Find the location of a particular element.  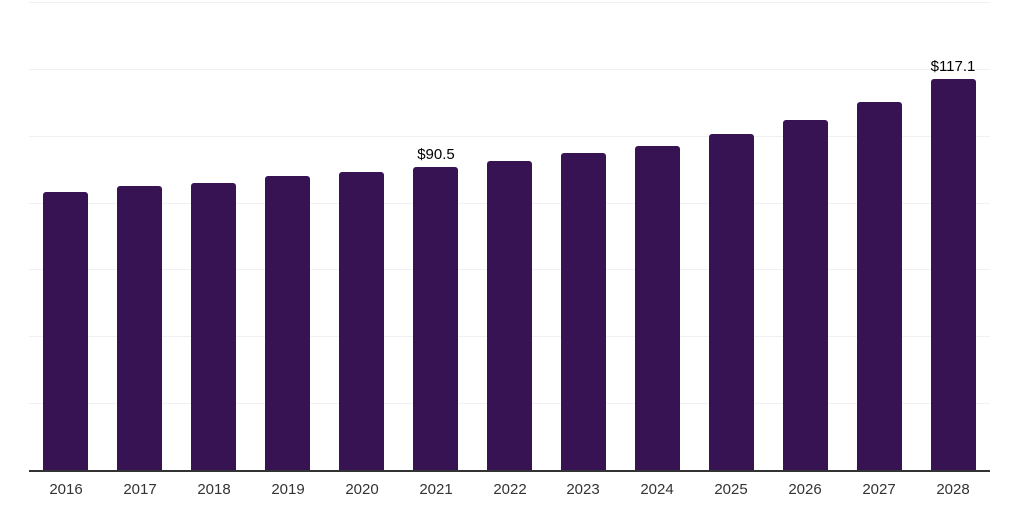

x-tick-2025: 2025 is located at coordinates (731, 489).